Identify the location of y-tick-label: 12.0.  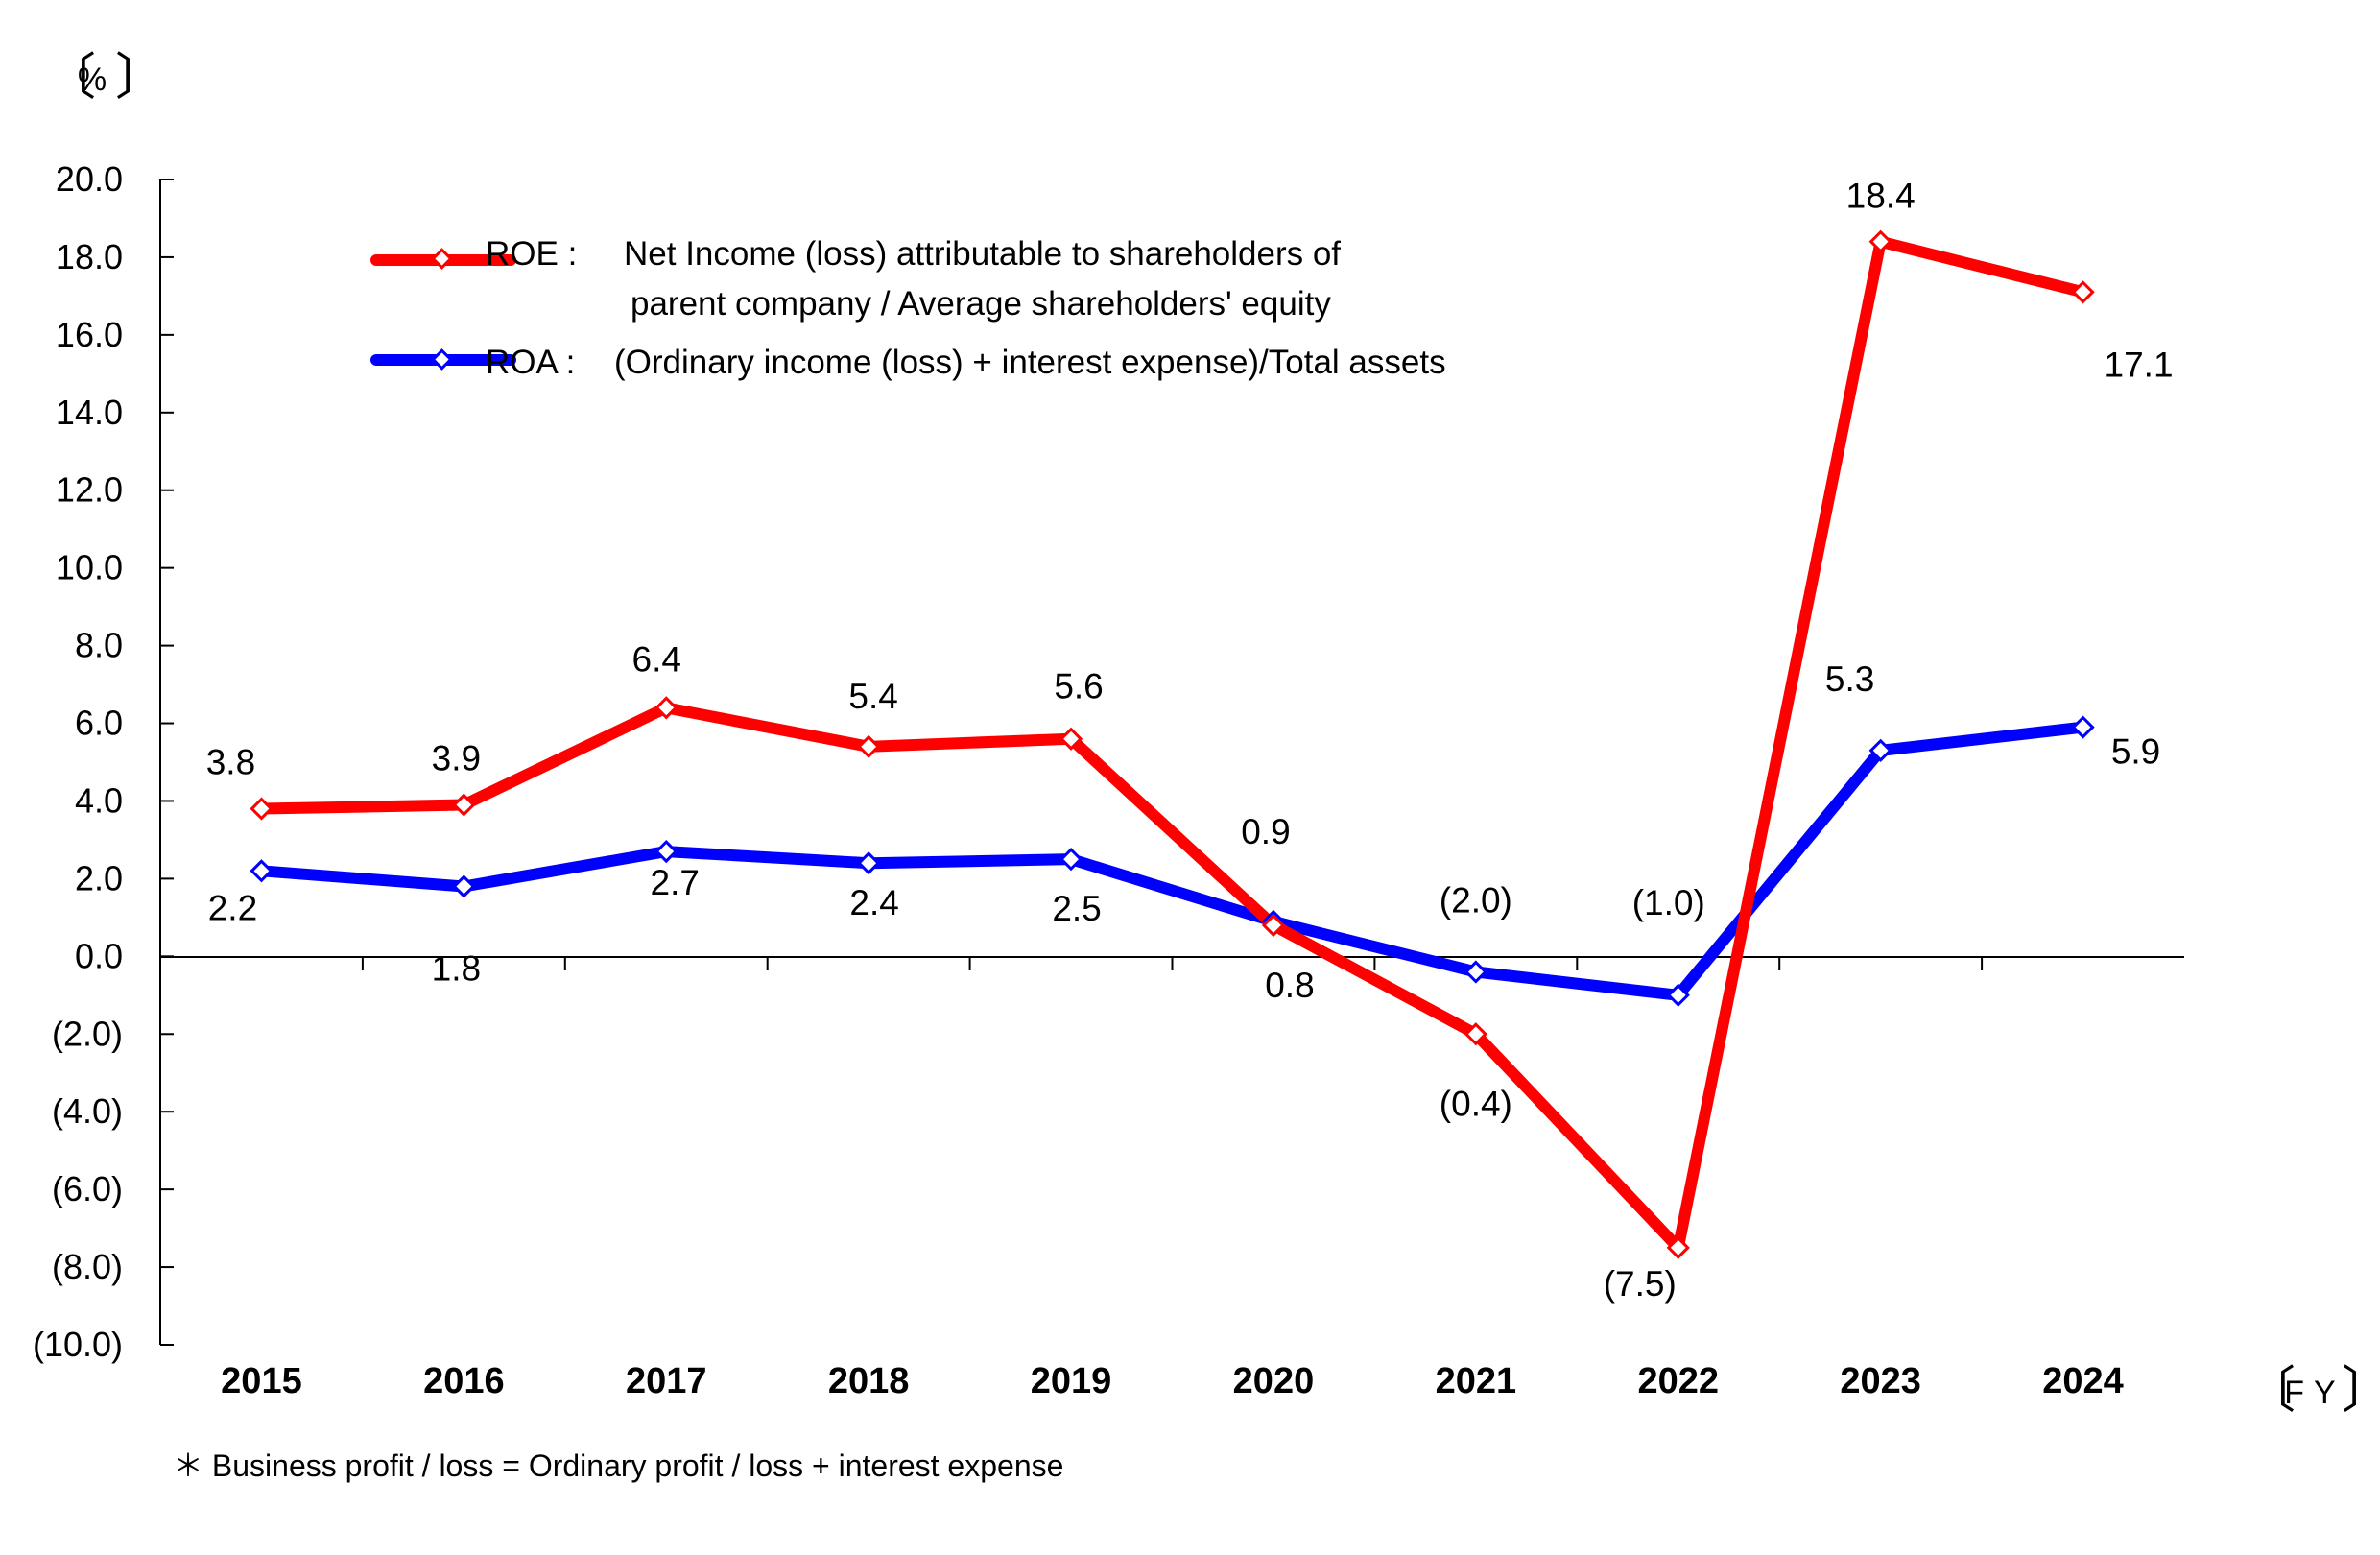
(89, 490).